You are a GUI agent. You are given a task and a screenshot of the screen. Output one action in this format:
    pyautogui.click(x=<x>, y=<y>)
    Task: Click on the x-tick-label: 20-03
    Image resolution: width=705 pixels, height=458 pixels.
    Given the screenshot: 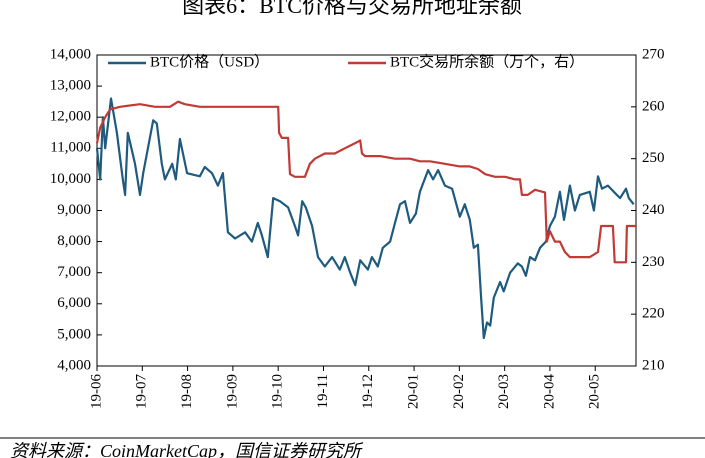 What is the action you would take?
    pyautogui.click(x=504, y=391)
    